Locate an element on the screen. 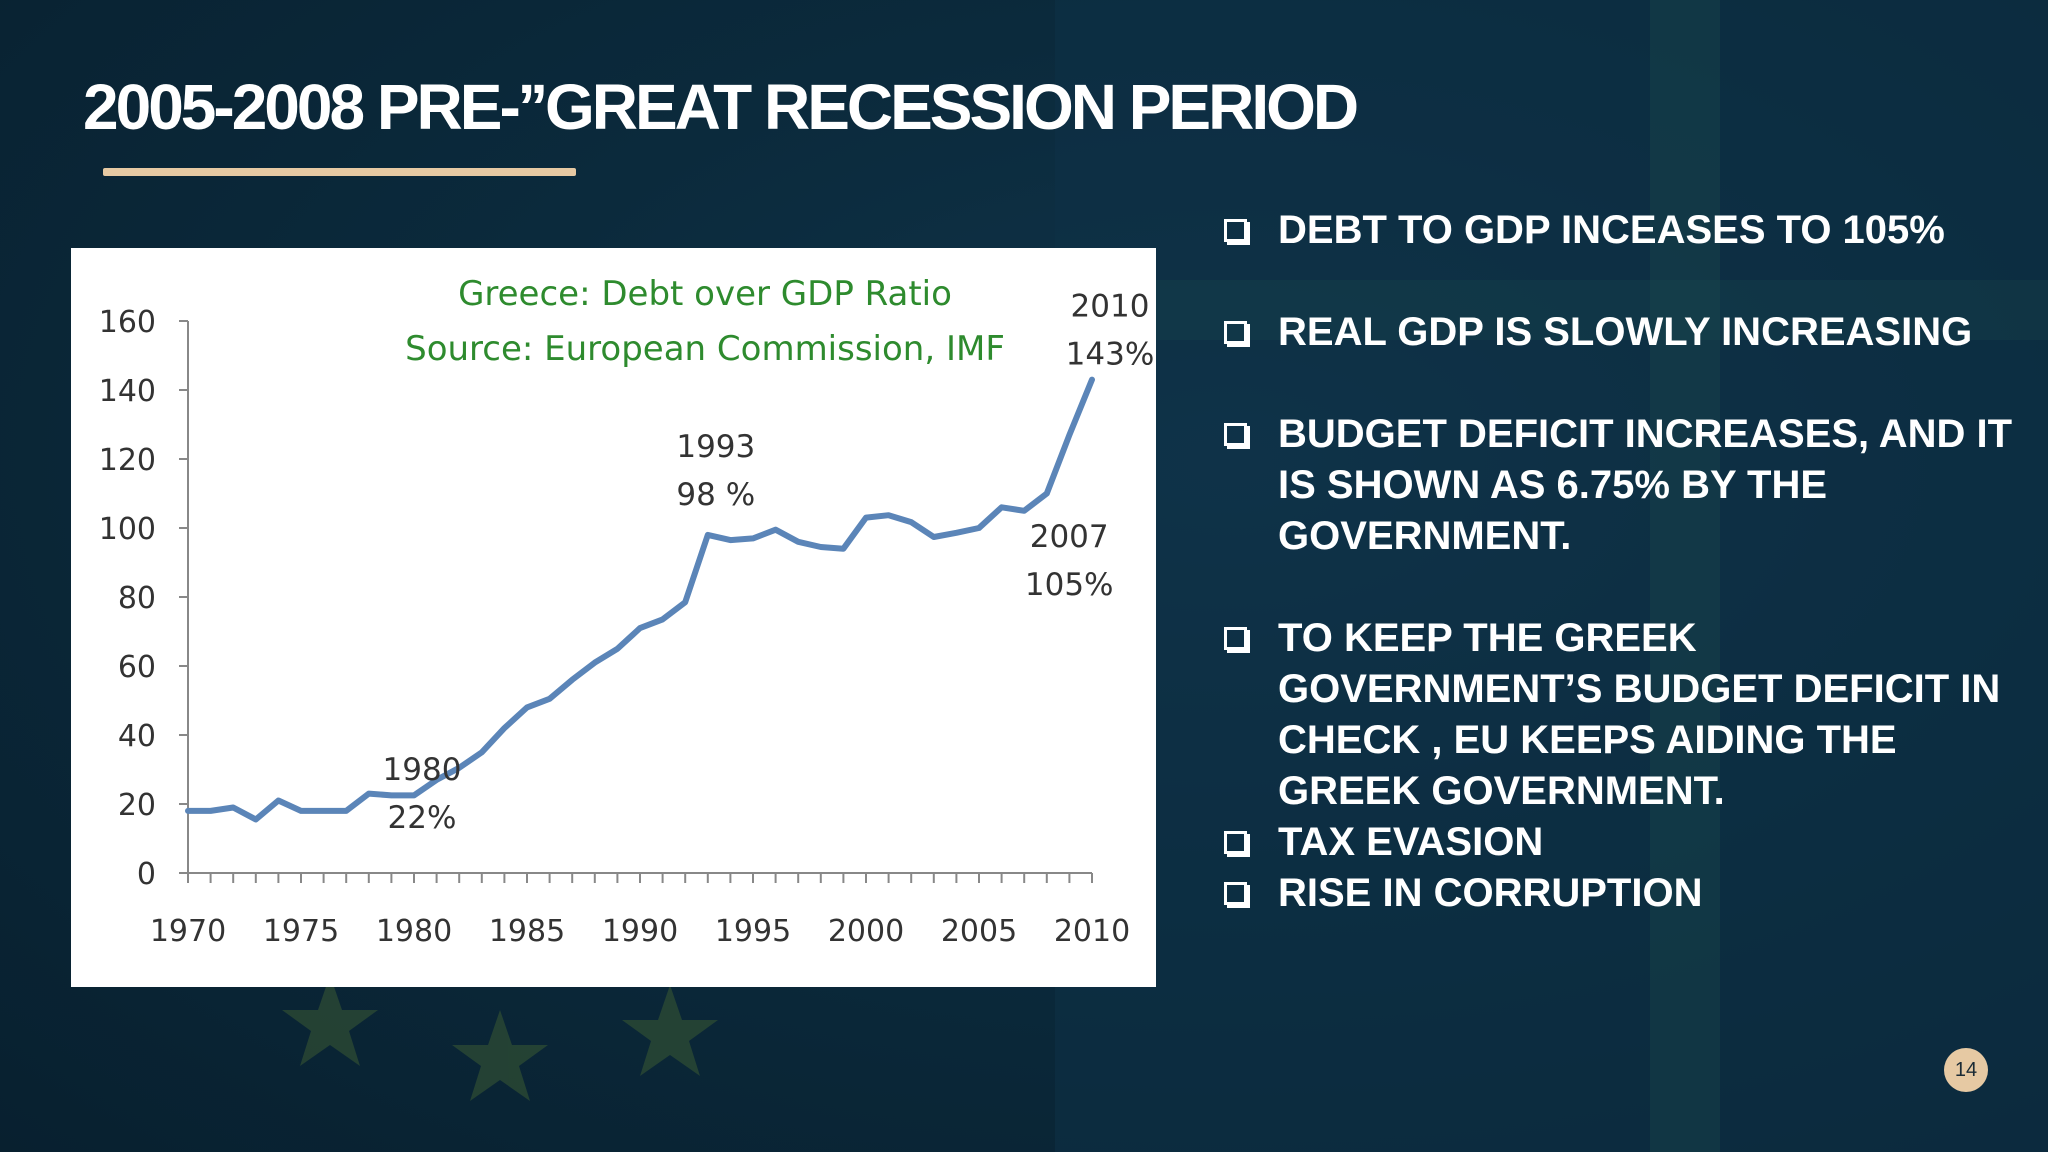 This screenshot has height=1152, width=2048. annotation-year: 1993 is located at coordinates (715, 447).